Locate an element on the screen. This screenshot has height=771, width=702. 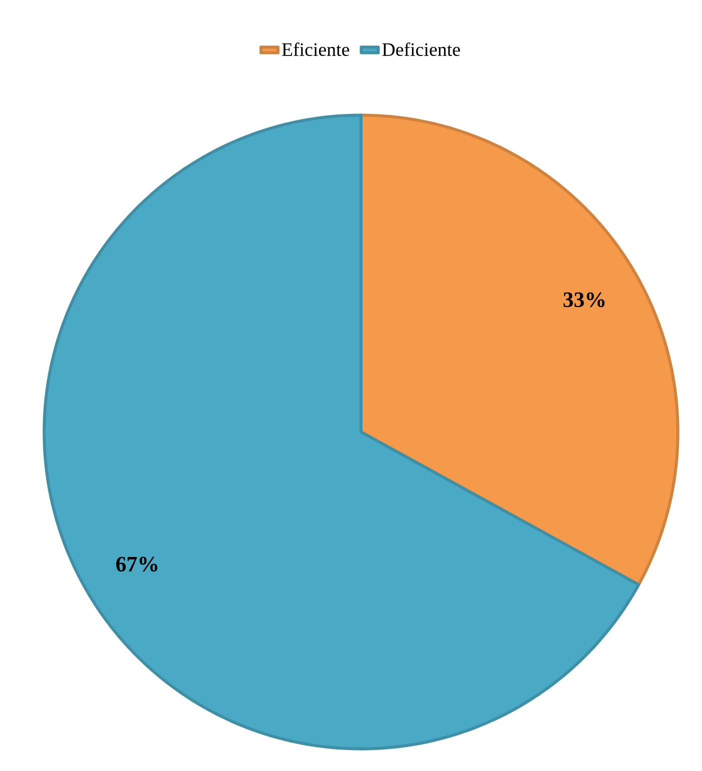
legend-label: Deficiente is located at coordinates (421, 49).